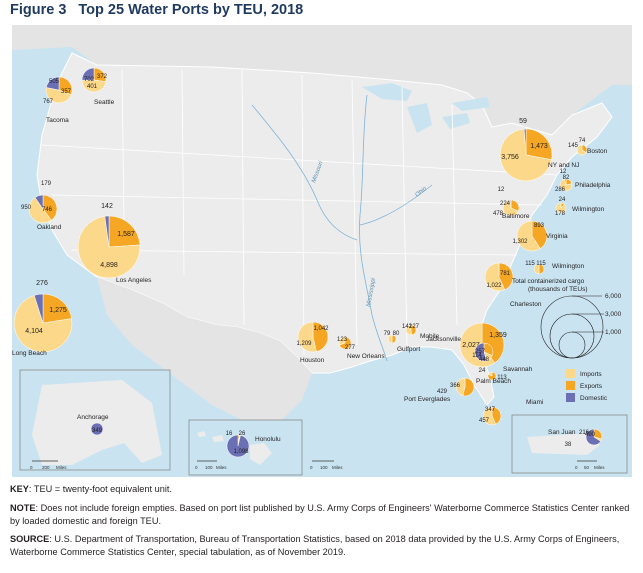 This screenshot has width=643, height=573. Describe the element at coordinates (124, 231) in the screenshot. I see `slice-los-angeles-exports` at that location.